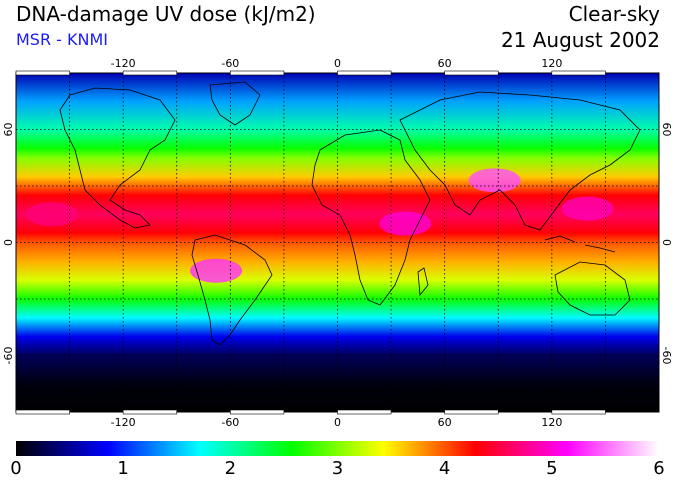 The image size is (678, 480). What do you see at coordinates (520, 161) in the screenshot?
I see `coastline-asia` at bounding box center [520, 161].